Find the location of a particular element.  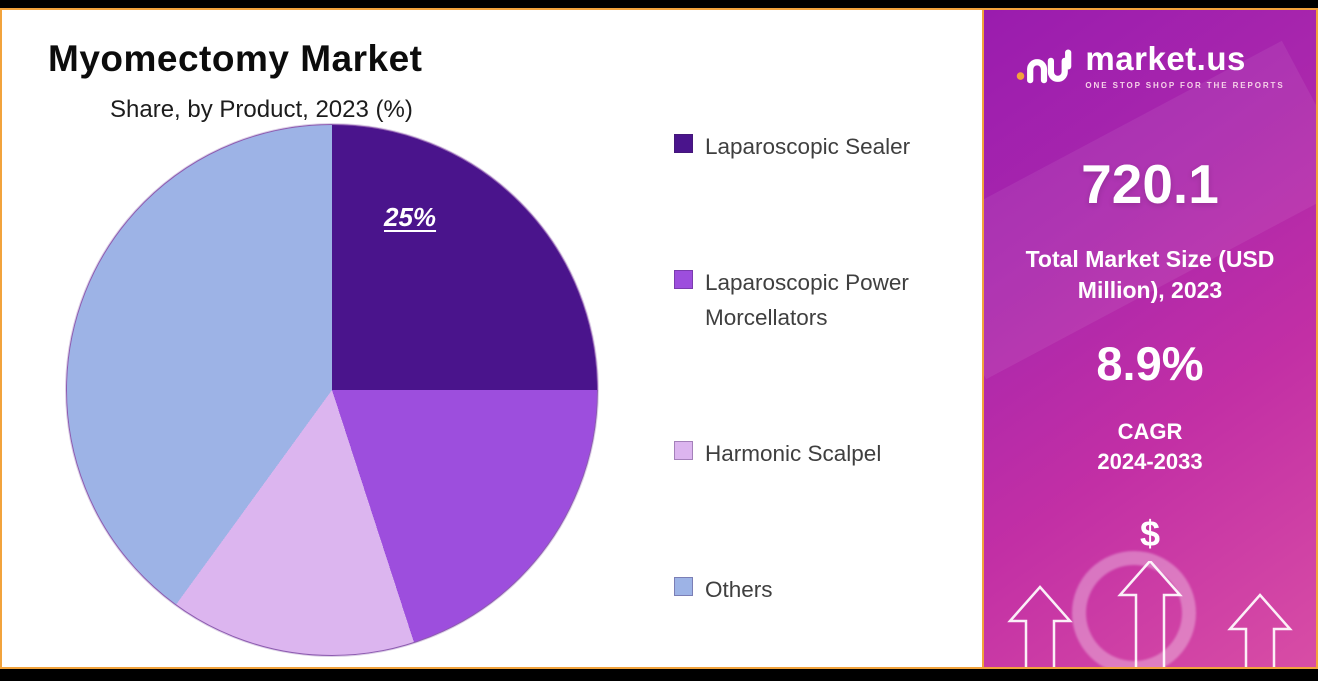

chart-title: Myomectomy Market is located at coordinates (235, 58).